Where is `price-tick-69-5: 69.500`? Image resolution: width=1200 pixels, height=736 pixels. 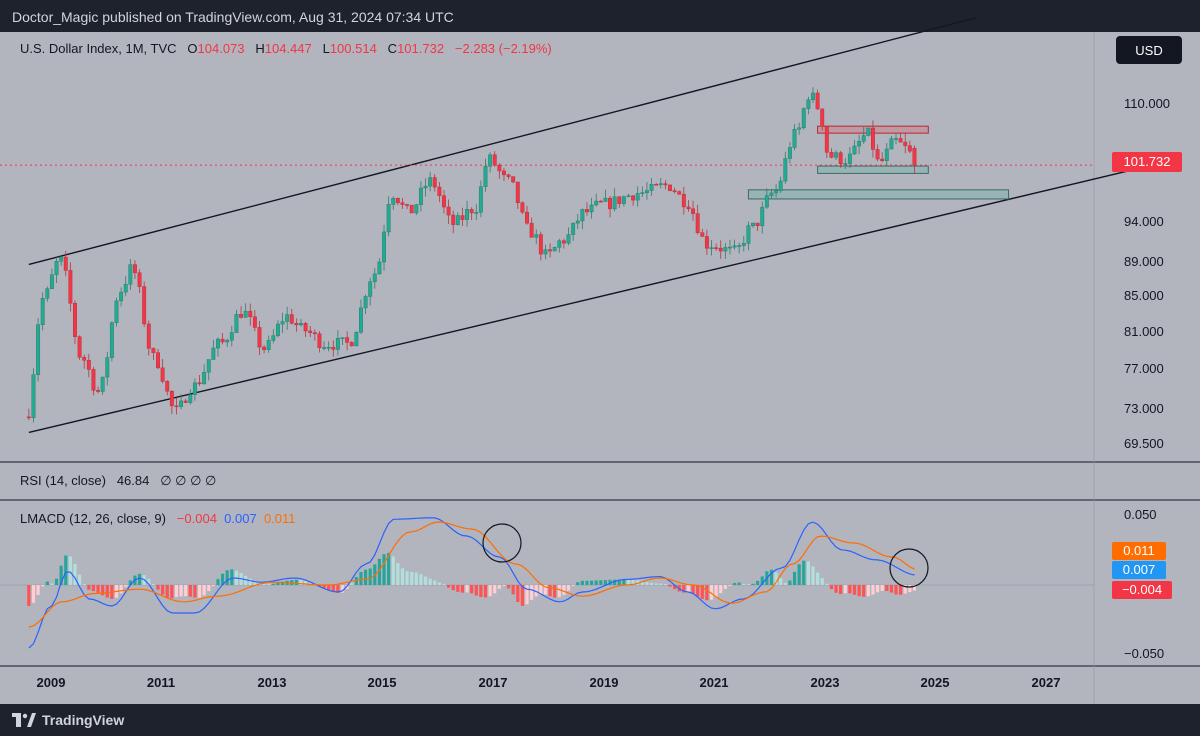 price-tick-69-5: 69.500 is located at coordinates (1144, 443).